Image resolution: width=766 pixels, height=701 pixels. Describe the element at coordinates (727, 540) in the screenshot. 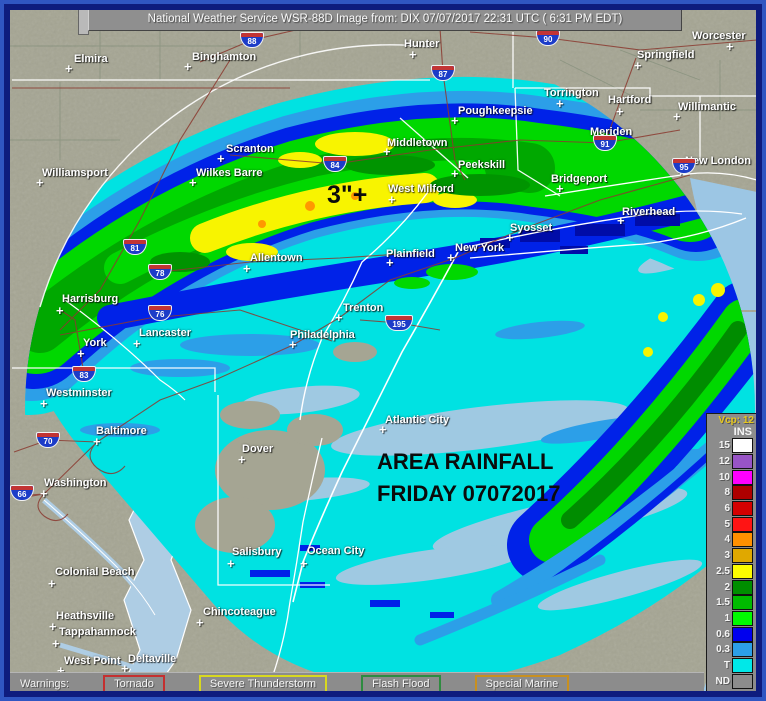

I see `legend-value-label: 4` at that location.